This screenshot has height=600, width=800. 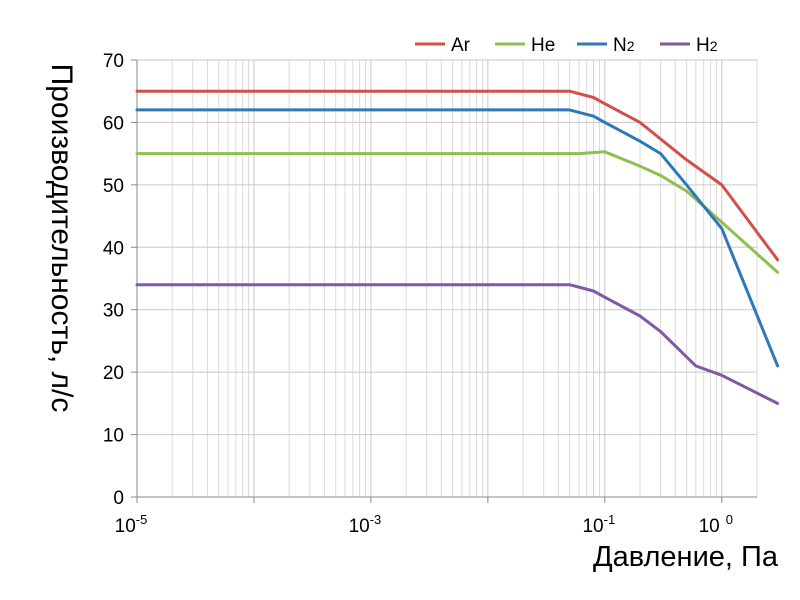 What do you see at coordinates (566, 45) in the screenshot?
I see `legend: Ar He N2 H2` at bounding box center [566, 45].